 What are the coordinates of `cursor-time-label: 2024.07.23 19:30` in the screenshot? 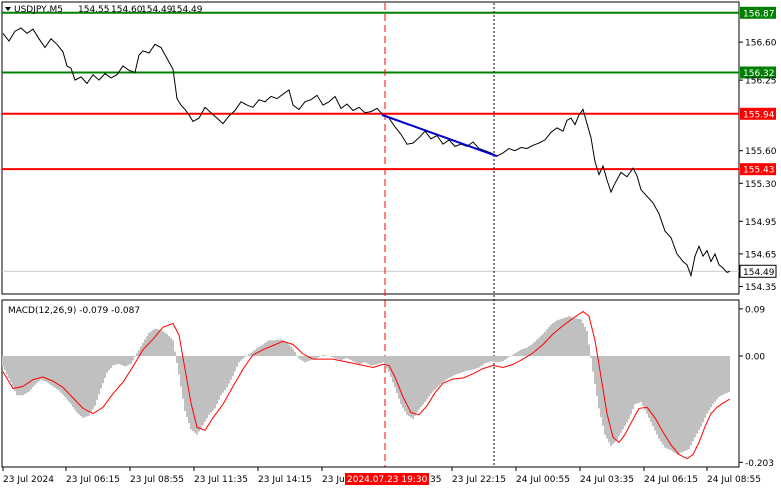 It's located at (387, 480).